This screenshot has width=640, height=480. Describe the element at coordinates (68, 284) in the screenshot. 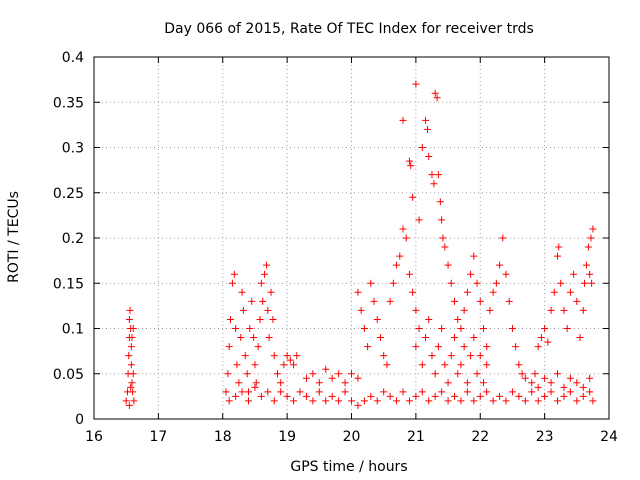

I see `y-tick-label: 0.15` at that location.